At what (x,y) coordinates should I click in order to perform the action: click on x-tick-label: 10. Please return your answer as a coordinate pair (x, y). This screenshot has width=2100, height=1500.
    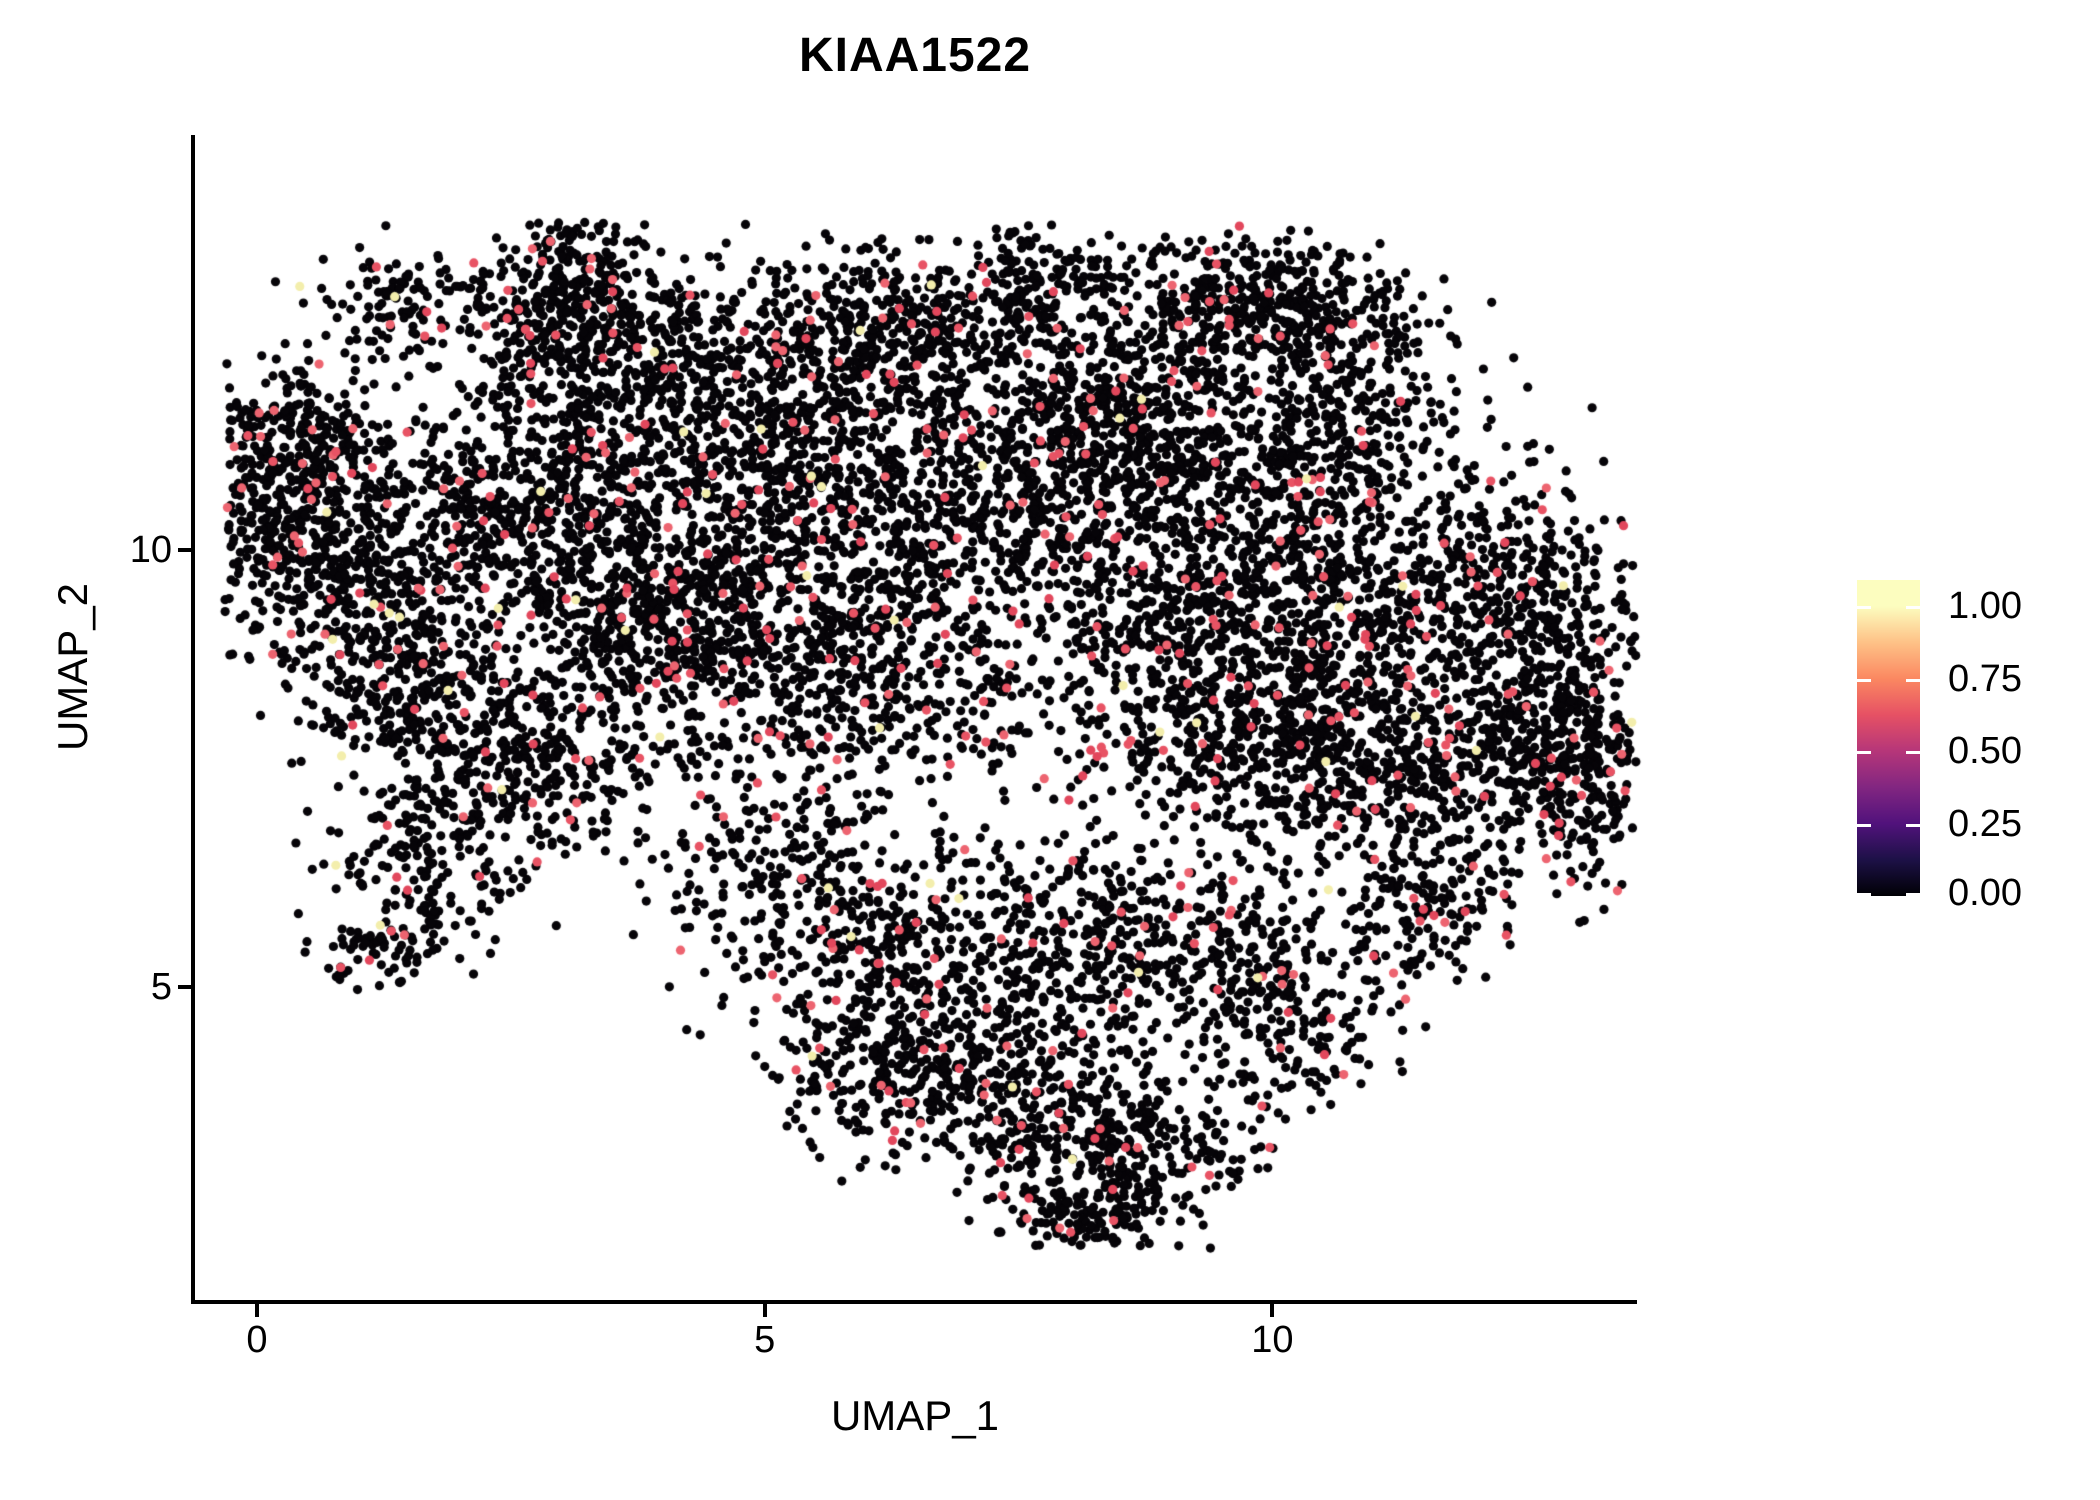
    Looking at the image, I should click on (1272, 1340).